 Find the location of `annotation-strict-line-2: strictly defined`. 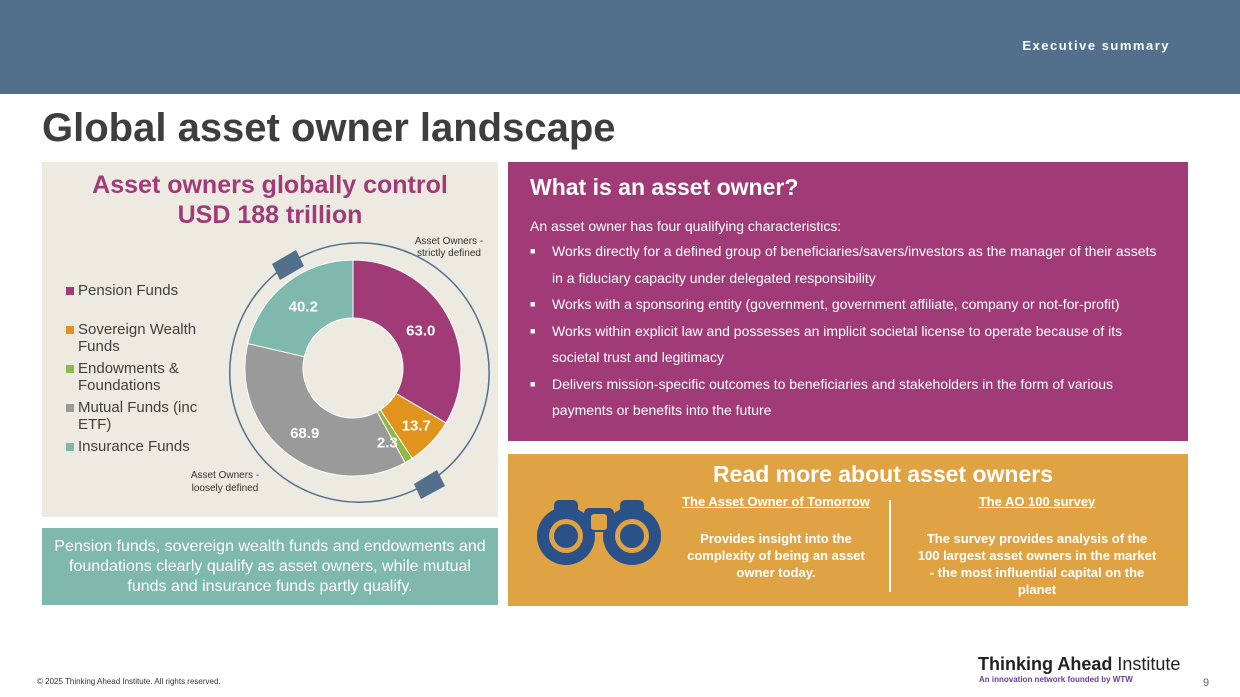

annotation-strict-line-2: strictly defined is located at coordinates (449, 253).